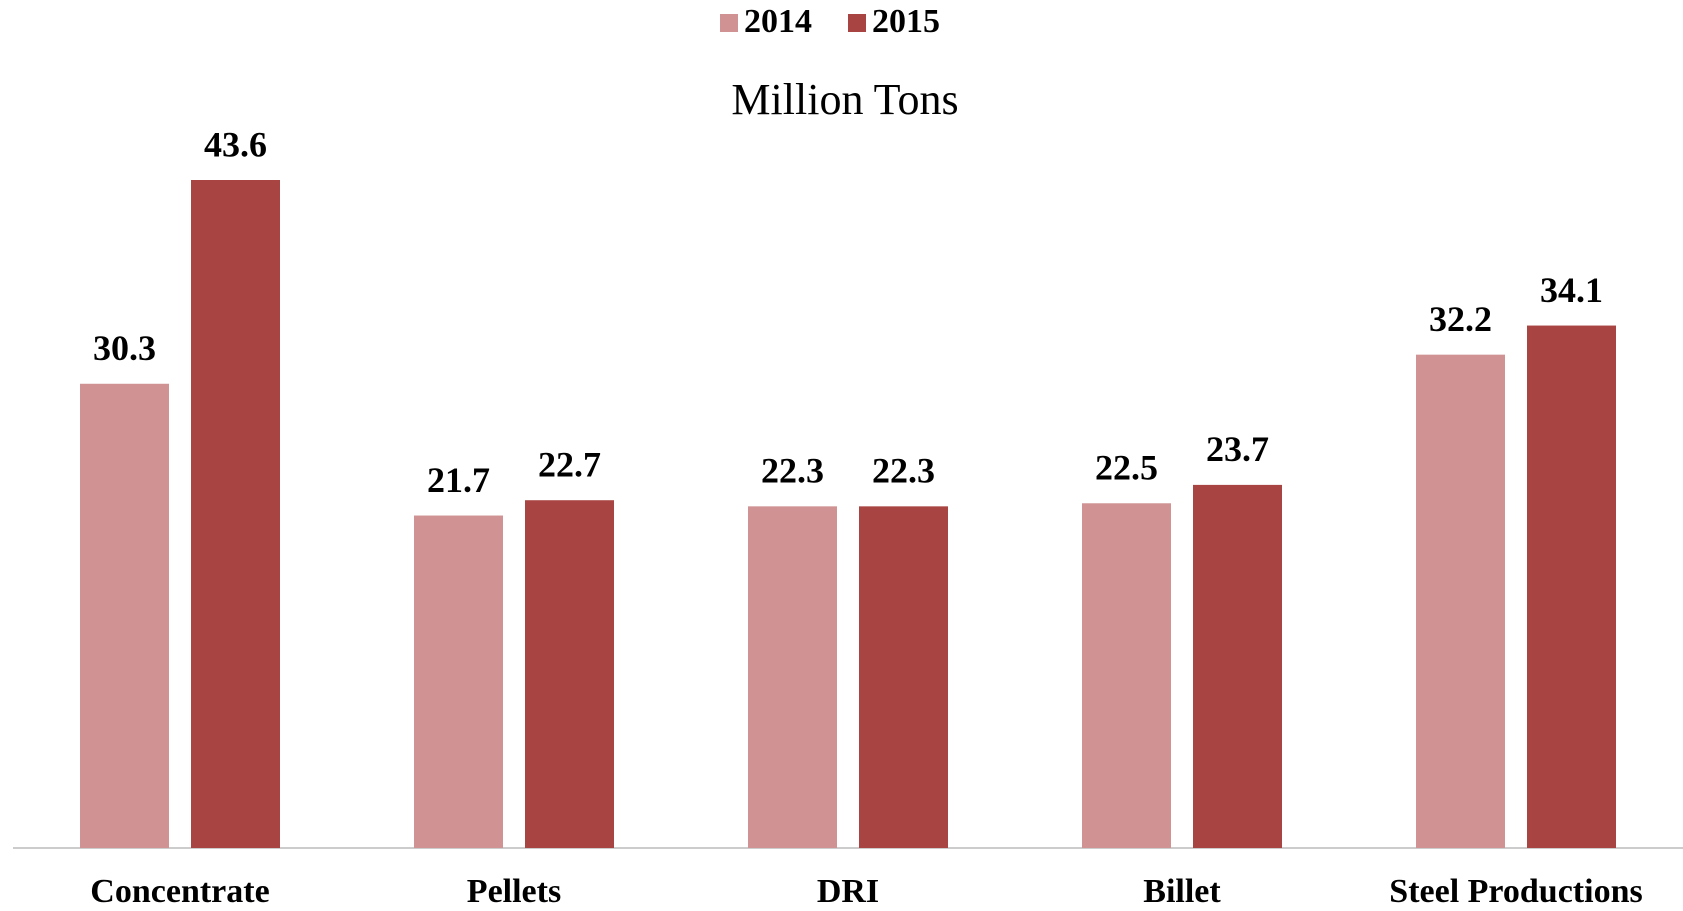 Image resolution: width=1683 pixels, height=911 pixels. What do you see at coordinates (1182, 891) in the screenshot?
I see `x-tick-label: Billet` at bounding box center [1182, 891].